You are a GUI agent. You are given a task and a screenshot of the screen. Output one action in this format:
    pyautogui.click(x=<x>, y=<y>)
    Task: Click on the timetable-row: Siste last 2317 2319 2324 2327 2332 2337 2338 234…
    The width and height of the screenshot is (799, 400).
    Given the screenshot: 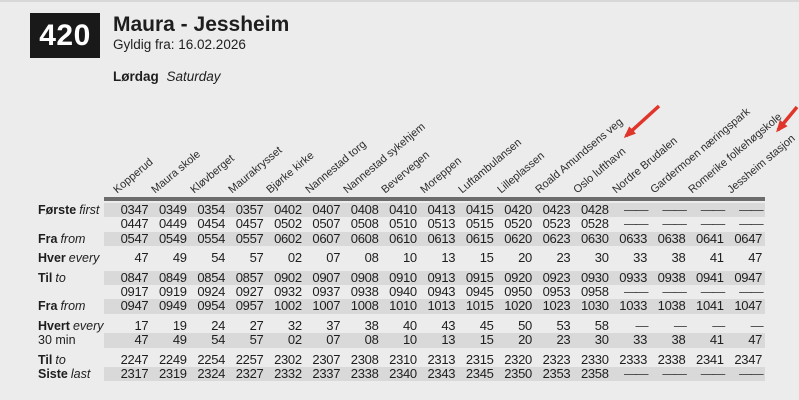 What is the action you would take?
    pyautogui.click(x=401, y=373)
    